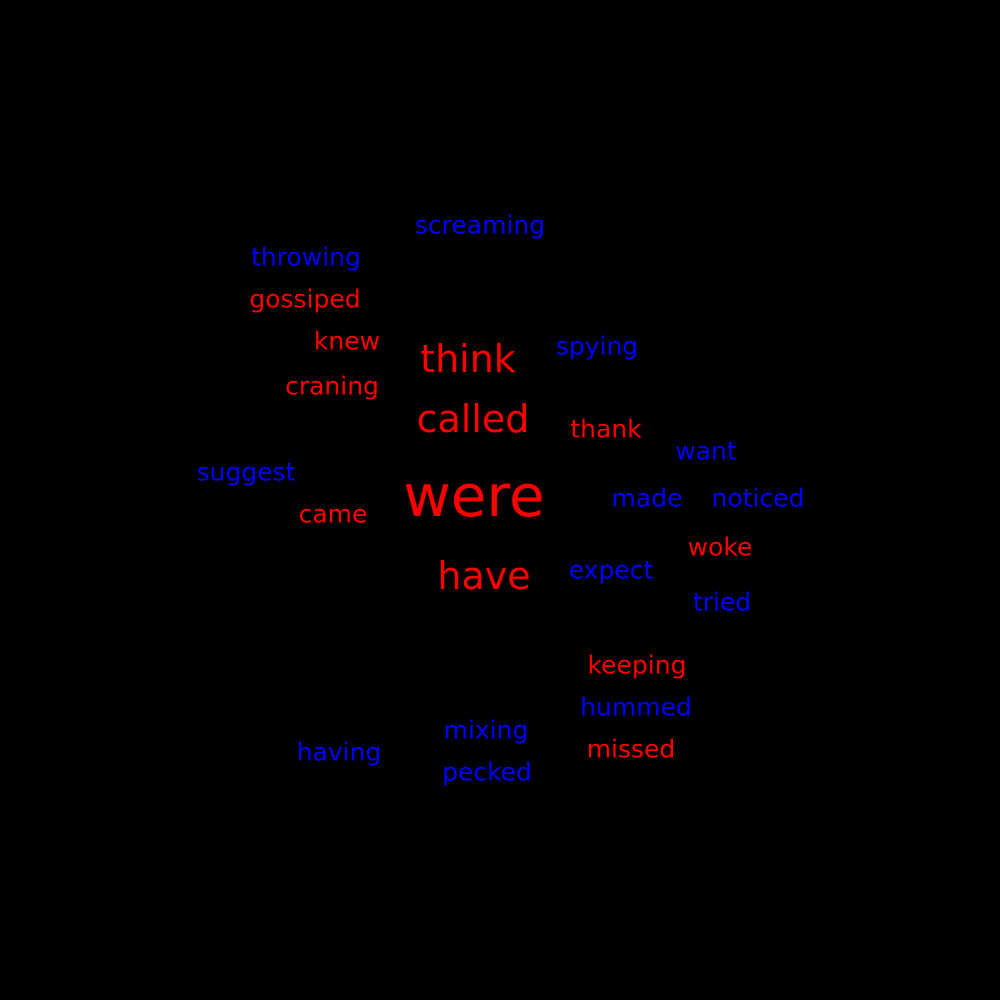 This screenshot has height=1000, width=1000. I want to click on word-expect: expect, so click(611, 570).